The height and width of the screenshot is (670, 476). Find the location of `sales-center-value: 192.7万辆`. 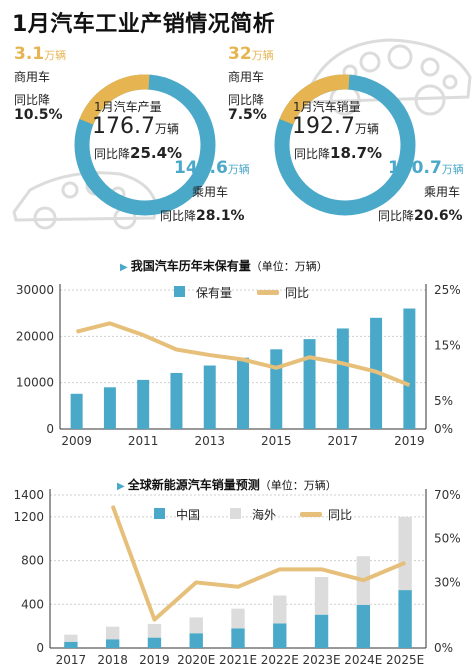

sales-center-value: 192.7万辆 is located at coordinates (335, 126).